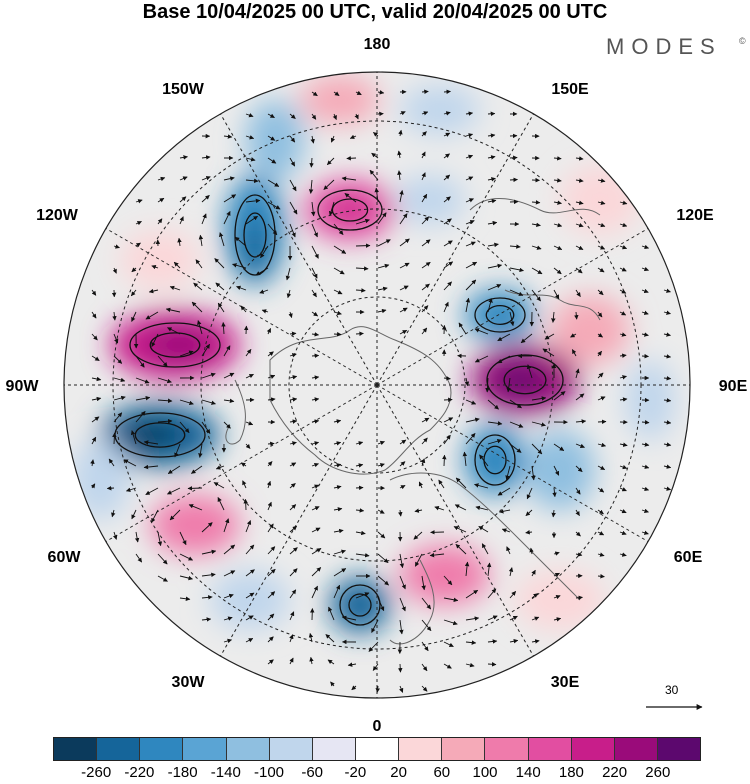 The image size is (750, 784). Describe the element at coordinates (377, 727) in the screenshot. I see `lon-label-0: 0` at that location.